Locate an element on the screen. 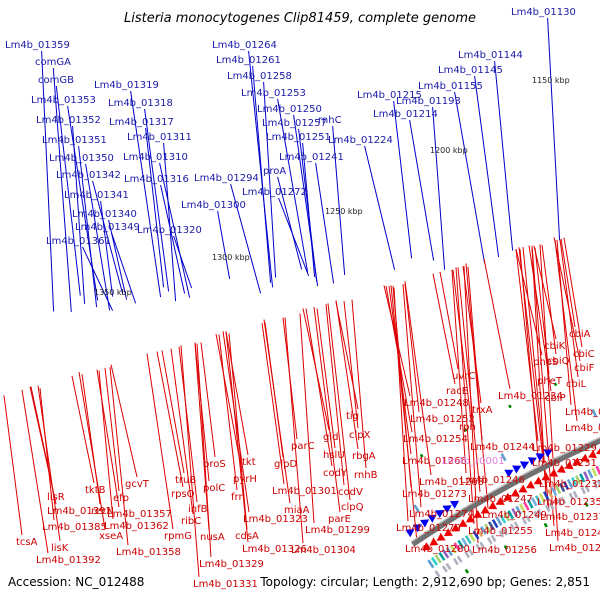  inner-gene-label: Lm4b_01249 is located at coordinates (514, 515).